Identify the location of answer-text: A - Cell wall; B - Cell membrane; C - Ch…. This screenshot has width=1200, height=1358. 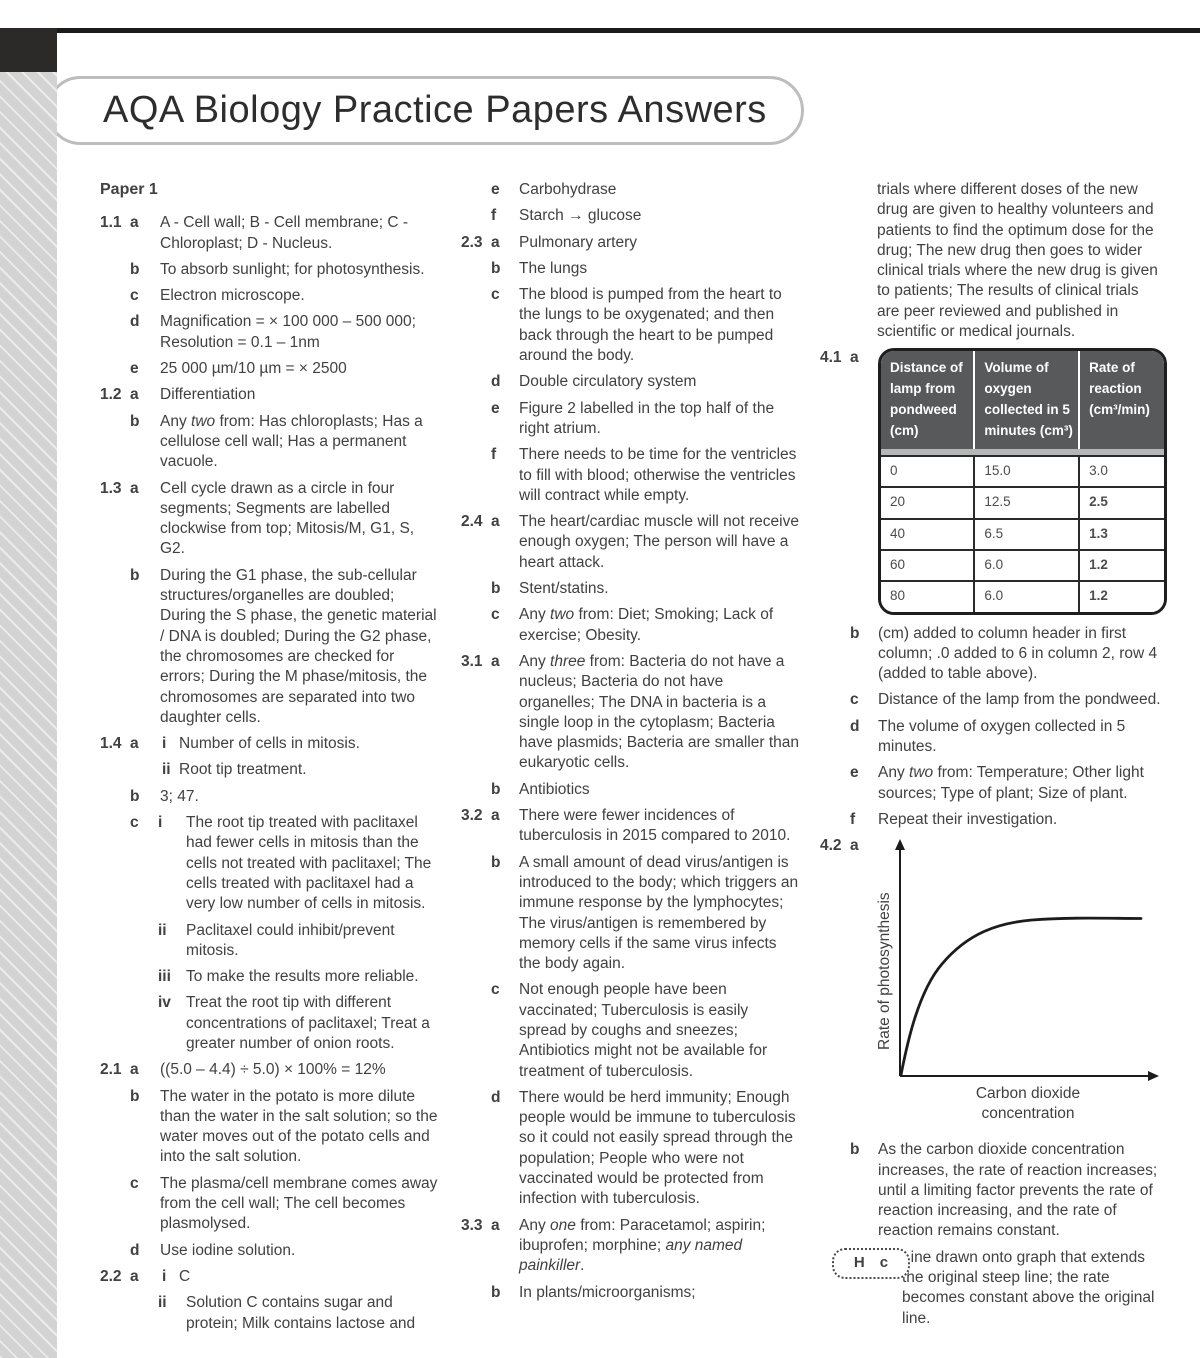
(284, 233).